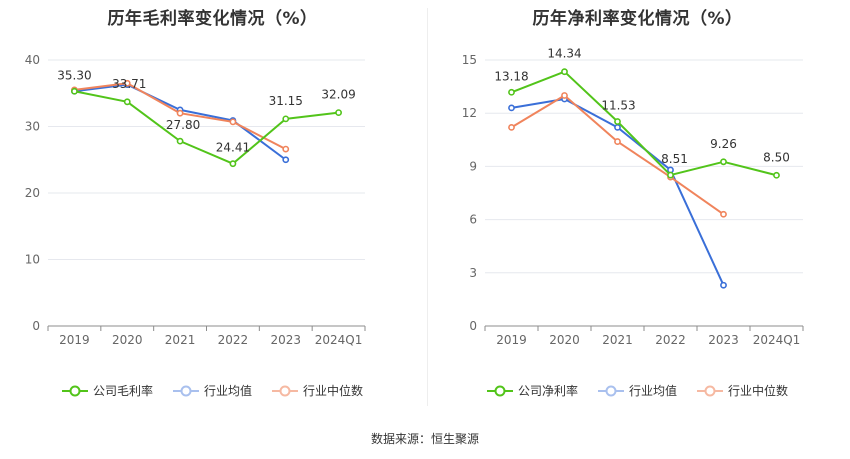 The image size is (850, 459). I want to click on y-tick-label: 15, so click(469, 60).